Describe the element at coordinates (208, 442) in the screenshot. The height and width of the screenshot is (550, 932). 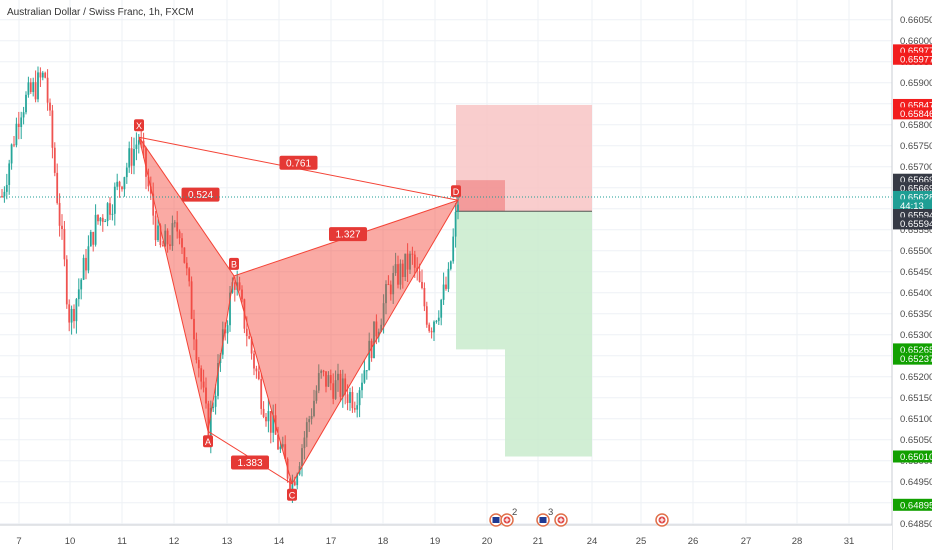
I see `point-label-text: A` at that location.